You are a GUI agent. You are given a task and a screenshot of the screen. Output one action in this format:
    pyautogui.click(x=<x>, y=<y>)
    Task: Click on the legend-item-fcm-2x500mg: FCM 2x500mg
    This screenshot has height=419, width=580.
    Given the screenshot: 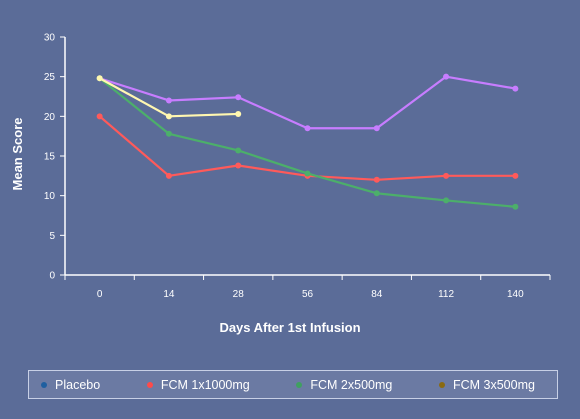 What is the action you would take?
    pyautogui.click(x=344, y=385)
    